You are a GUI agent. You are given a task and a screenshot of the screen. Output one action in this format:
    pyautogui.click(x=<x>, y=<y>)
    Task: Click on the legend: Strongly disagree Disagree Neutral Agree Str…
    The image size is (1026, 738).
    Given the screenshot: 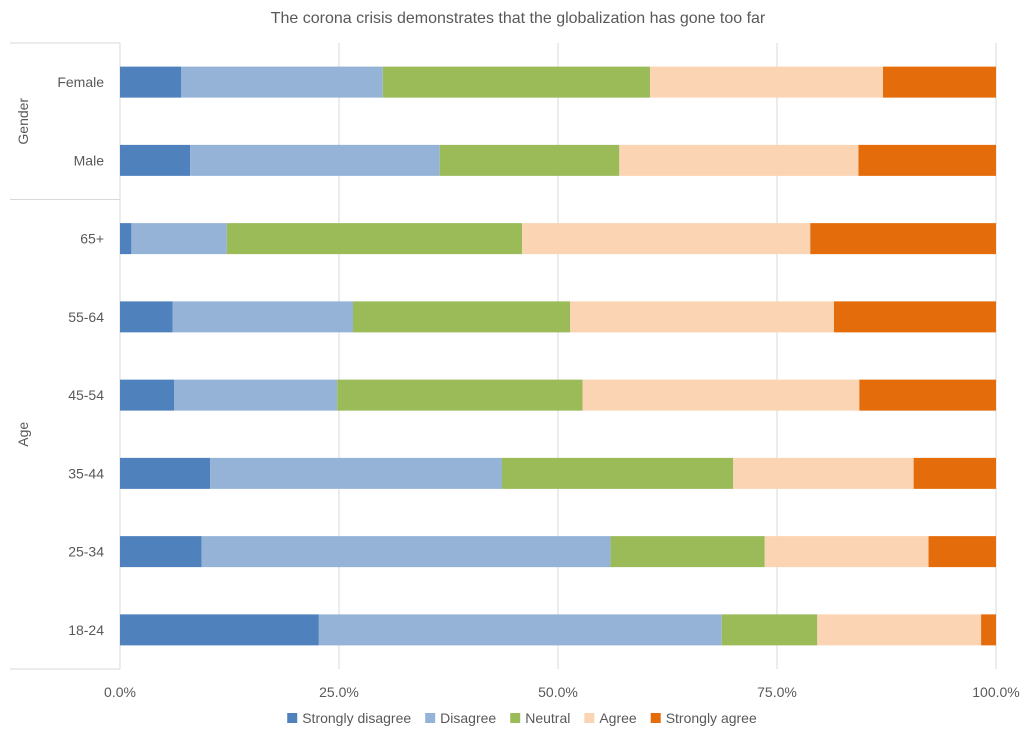 What is the action you would take?
    pyautogui.click(x=522, y=718)
    